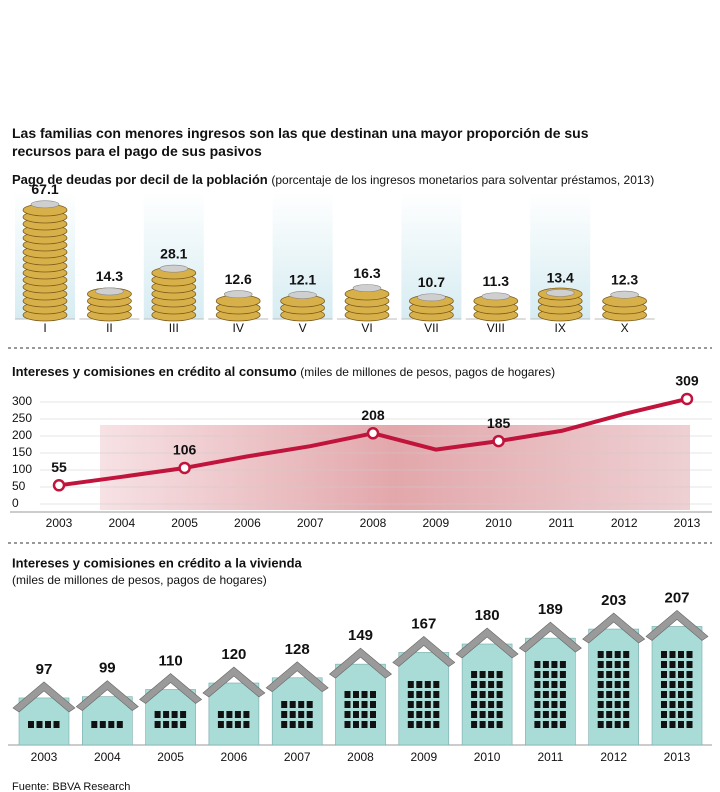 The height and width of the screenshot is (792, 720). What do you see at coordinates (303, 328) in the screenshot?
I see `x-tick-label: V` at bounding box center [303, 328].